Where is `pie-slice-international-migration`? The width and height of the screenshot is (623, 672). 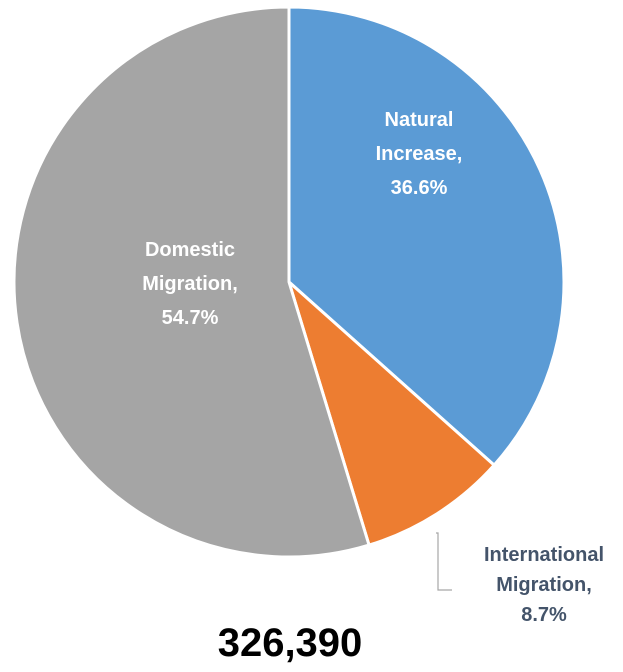
pie-slice-international-migration is located at coordinates (391, 413).